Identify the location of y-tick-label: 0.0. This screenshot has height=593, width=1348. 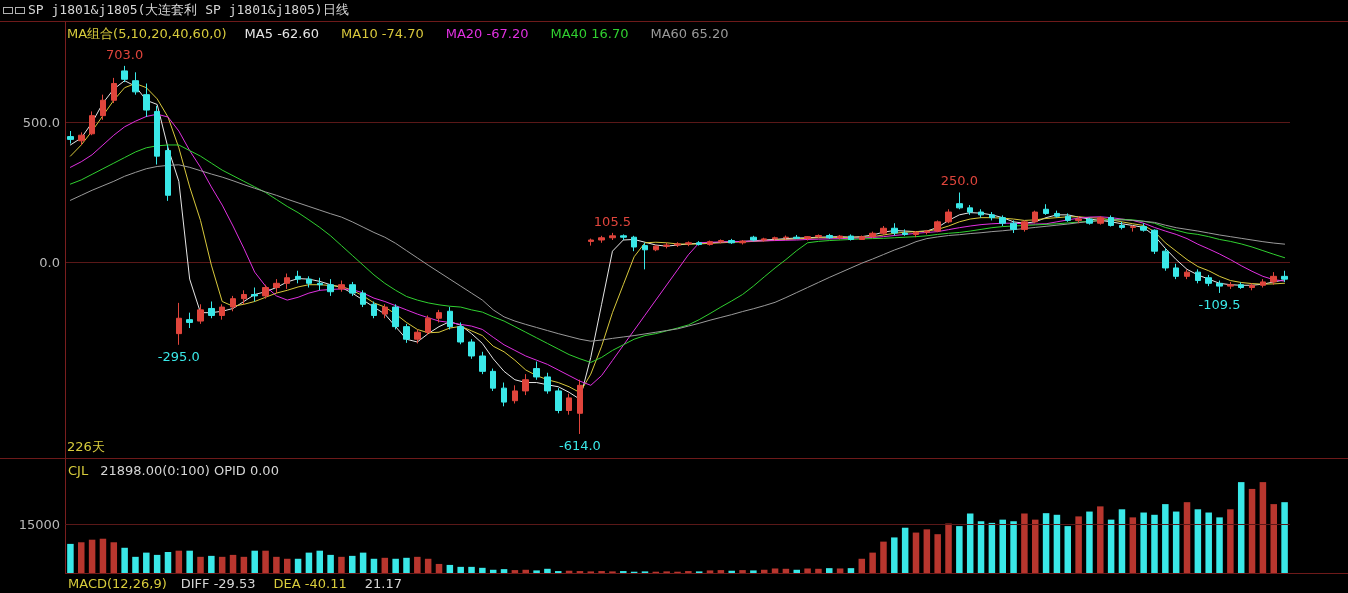
(49, 262).